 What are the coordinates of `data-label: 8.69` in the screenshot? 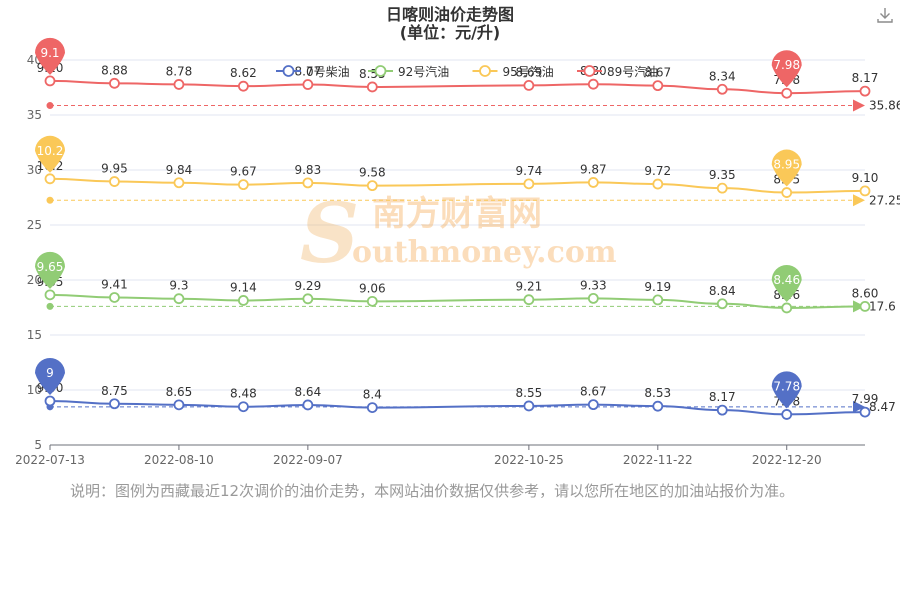 It's located at (529, 72).